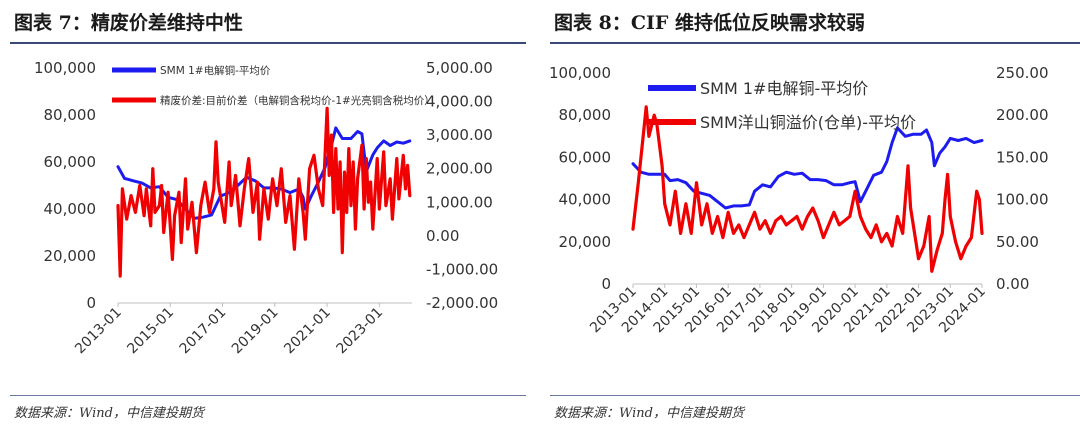 The height and width of the screenshot is (445, 1080). Describe the element at coordinates (98, 331) in the screenshot. I see `x-tick-label: 2013-01` at that location.